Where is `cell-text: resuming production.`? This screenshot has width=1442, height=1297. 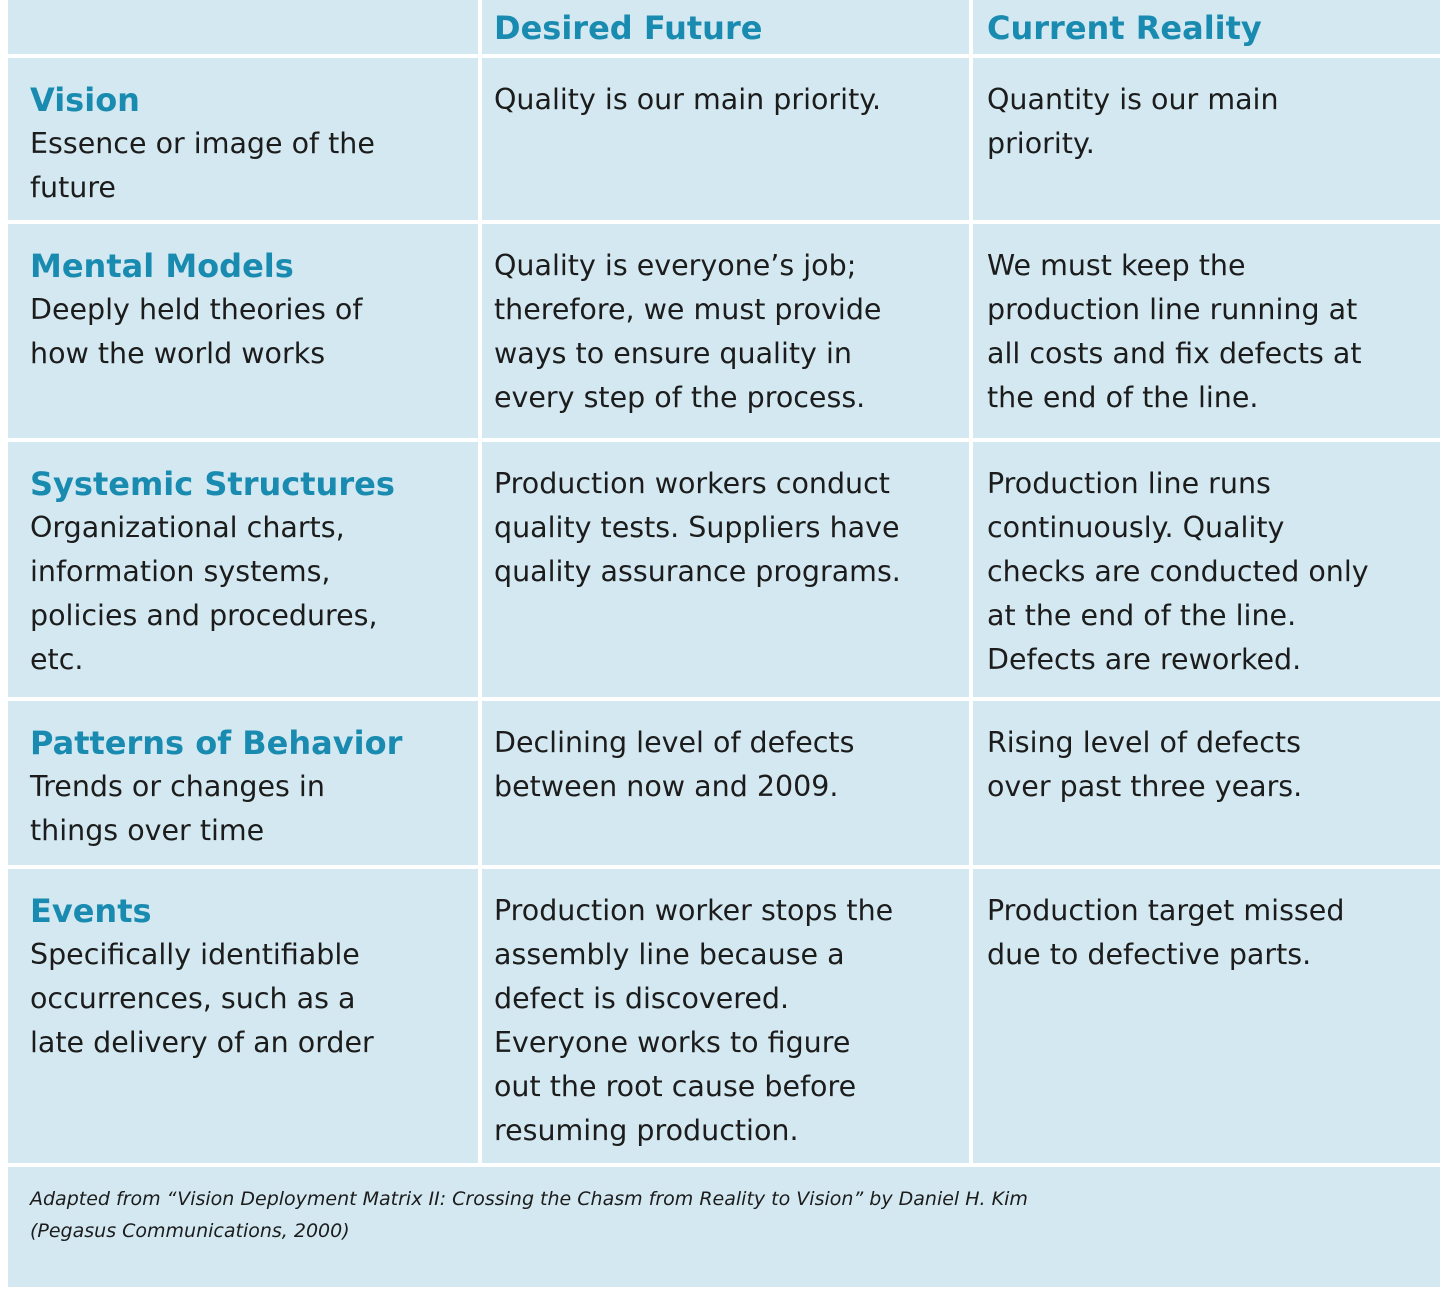 cell-text: resuming production. is located at coordinates (646, 1130).